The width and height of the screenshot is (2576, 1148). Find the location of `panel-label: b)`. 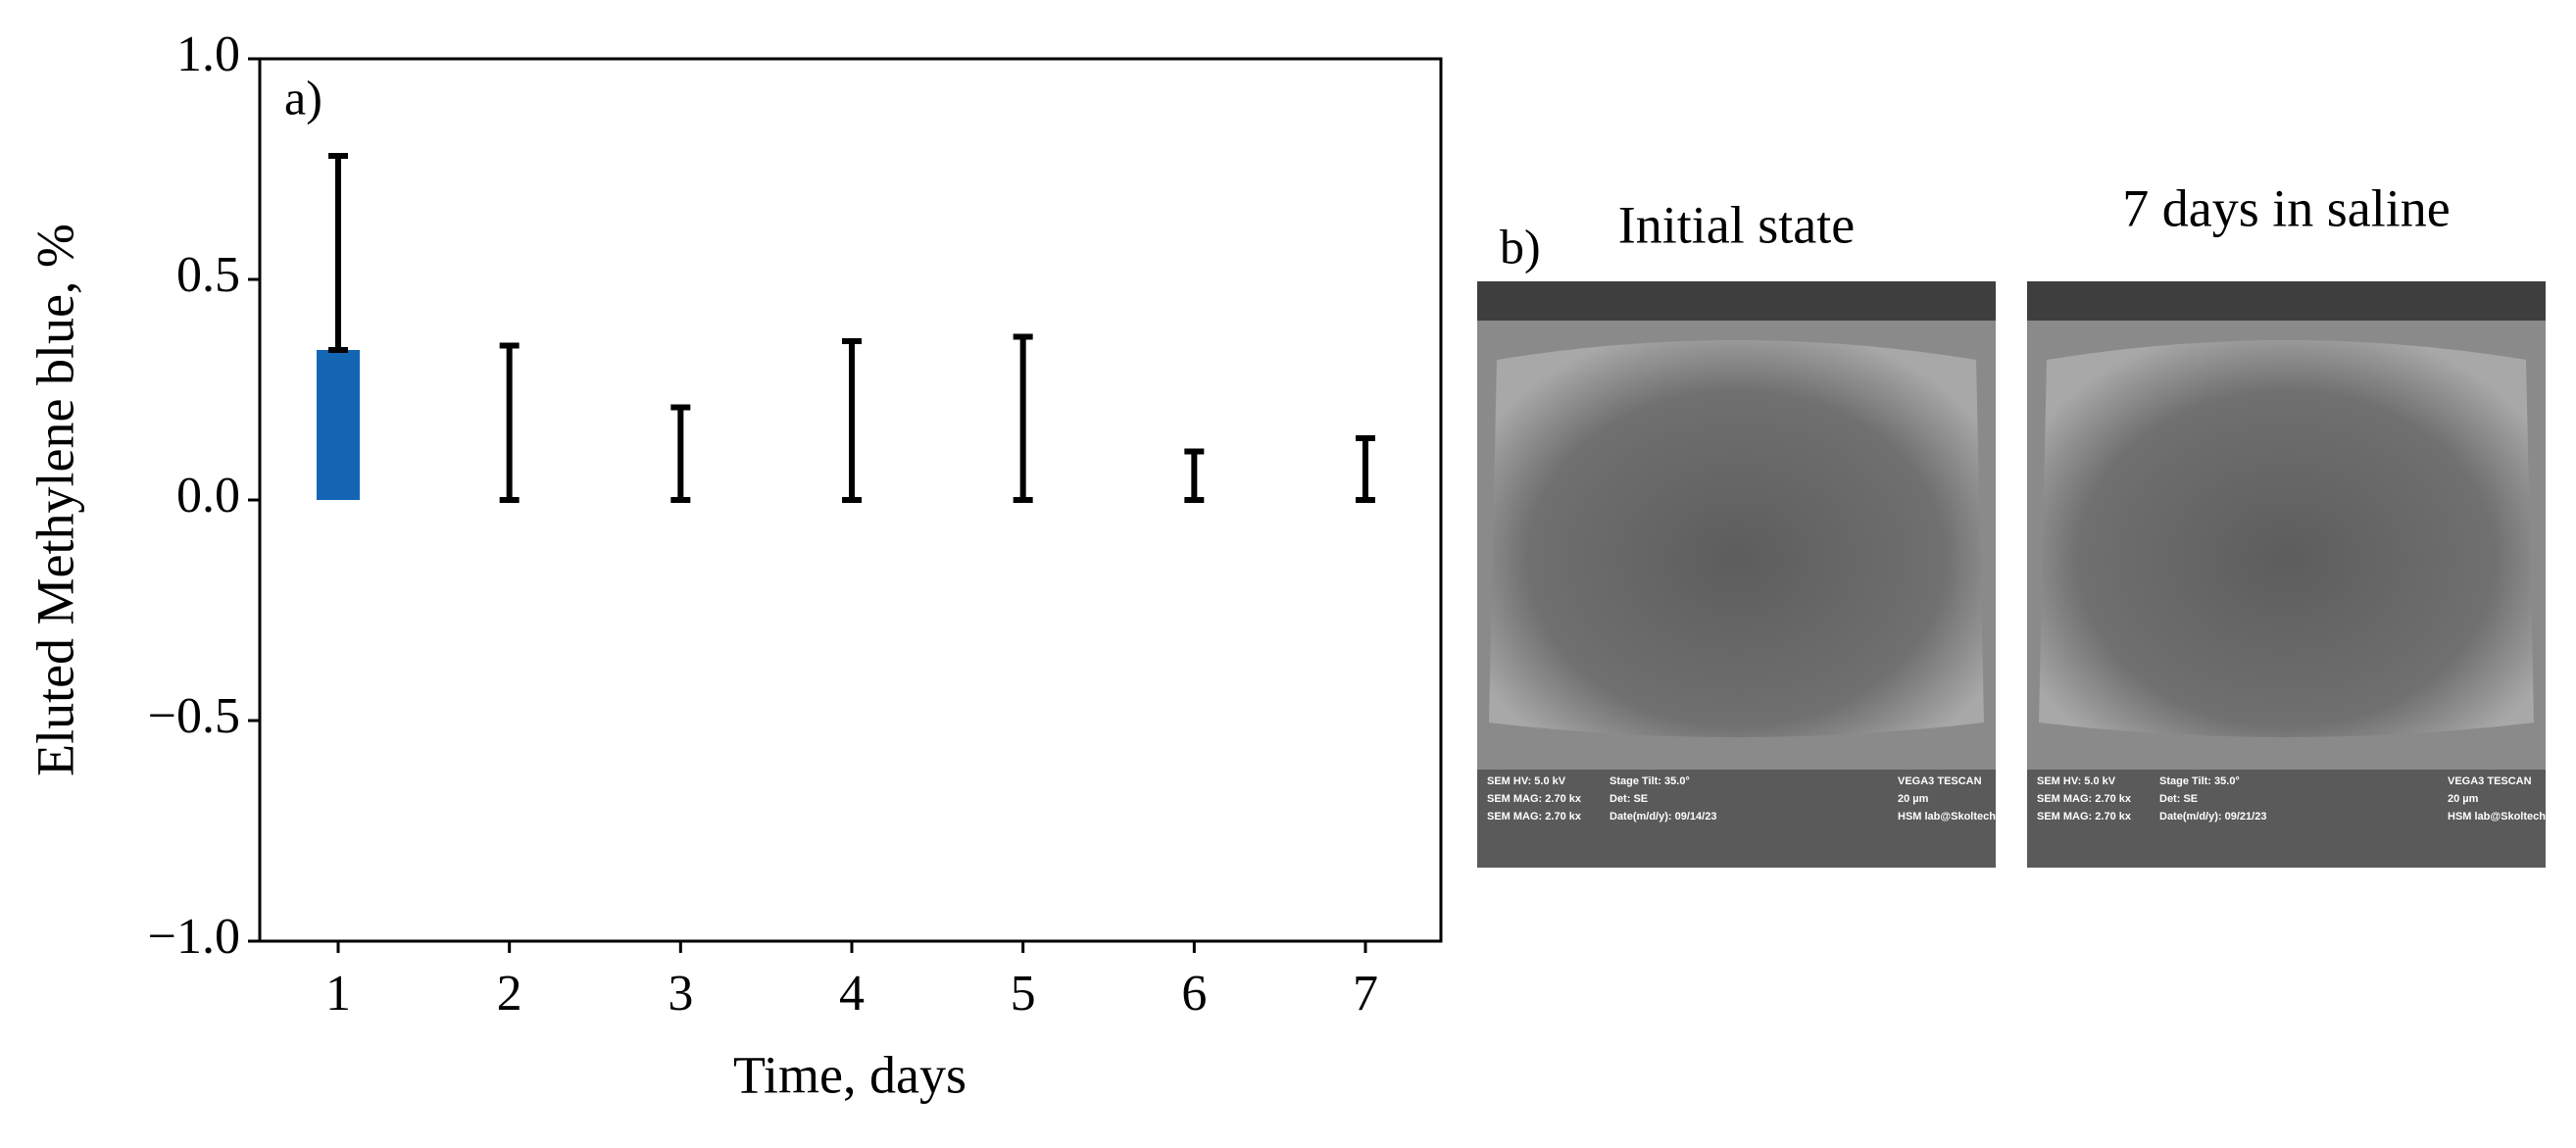

panel-label: b) is located at coordinates (1520, 246).